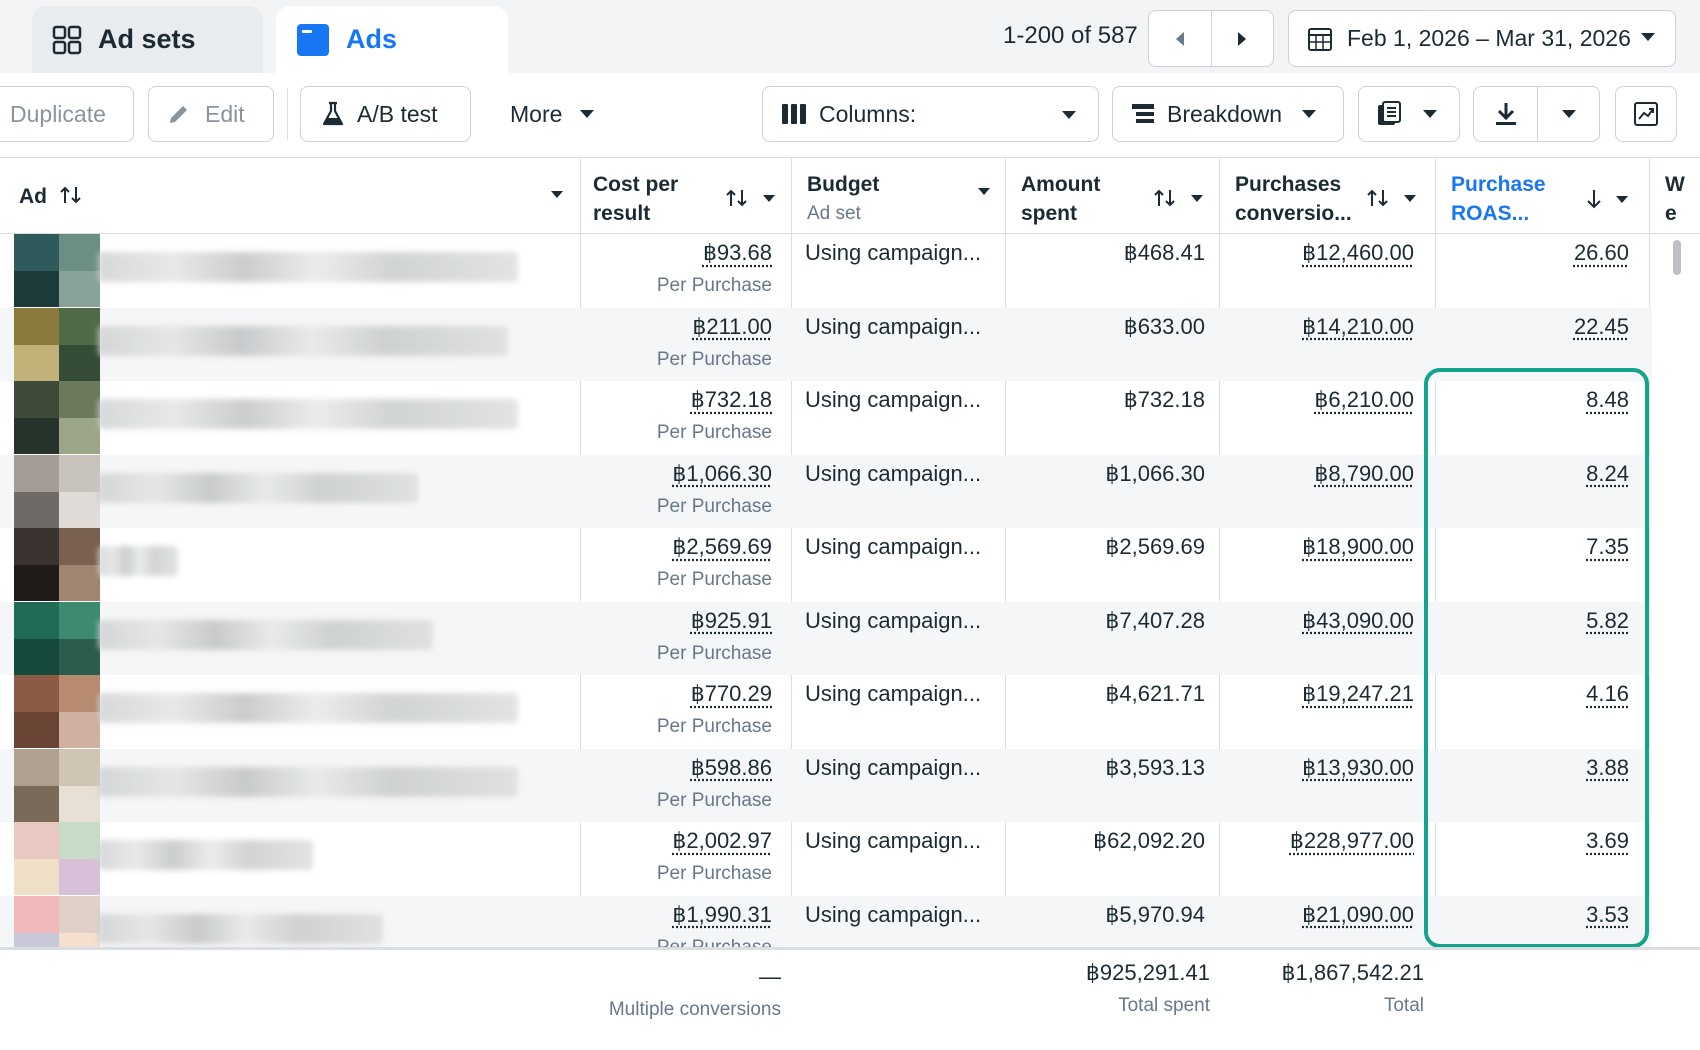 This screenshot has width=1700, height=1050. What do you see at coordinates (1107, 988) in the screenshot?
I see `total-amount-spent: ฿925,291.41 Total spent` at bounding box center [1107, 988].